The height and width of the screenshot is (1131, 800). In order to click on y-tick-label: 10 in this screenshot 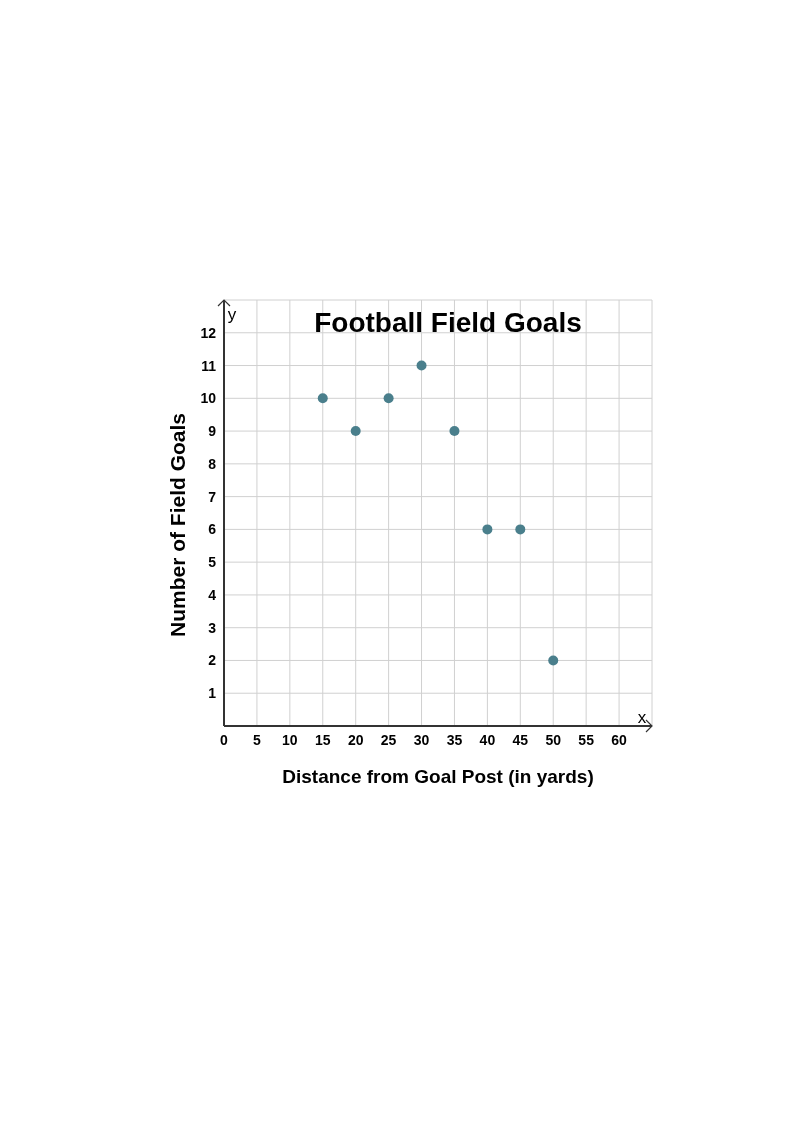, I will do `click(208, 398)`.